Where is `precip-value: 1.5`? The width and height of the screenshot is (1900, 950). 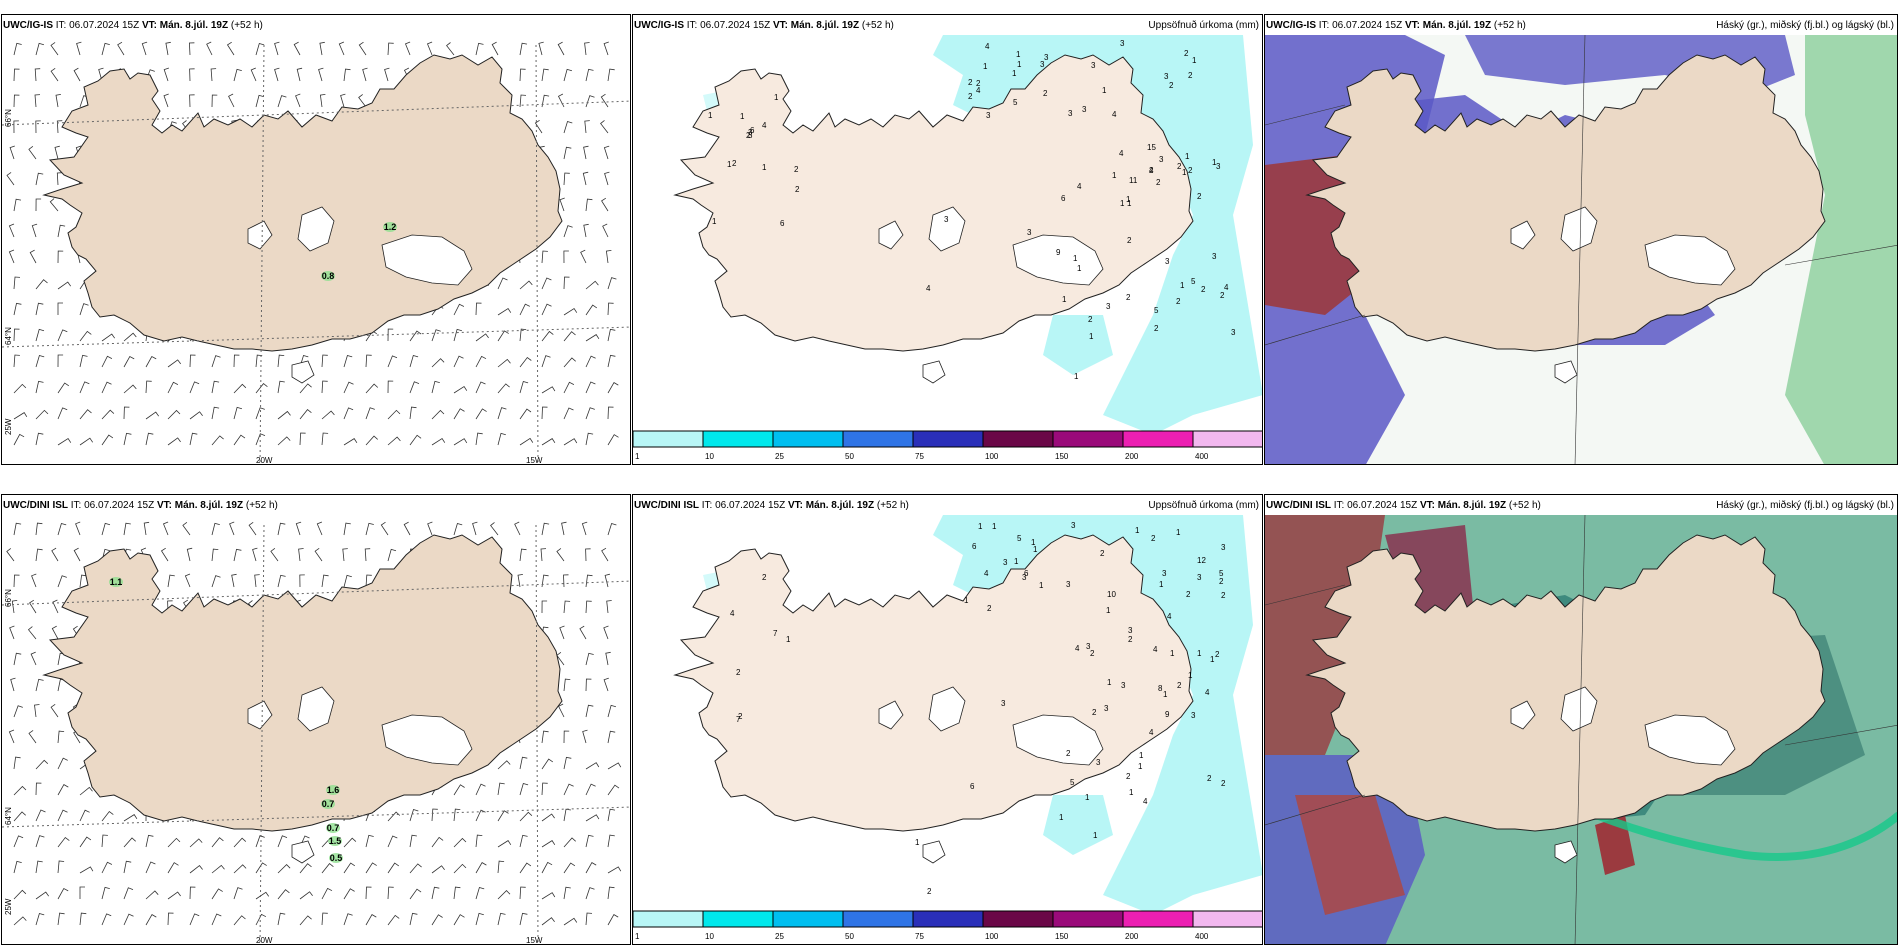 precip-value: 1.5 is located at coordinates (335, 841).